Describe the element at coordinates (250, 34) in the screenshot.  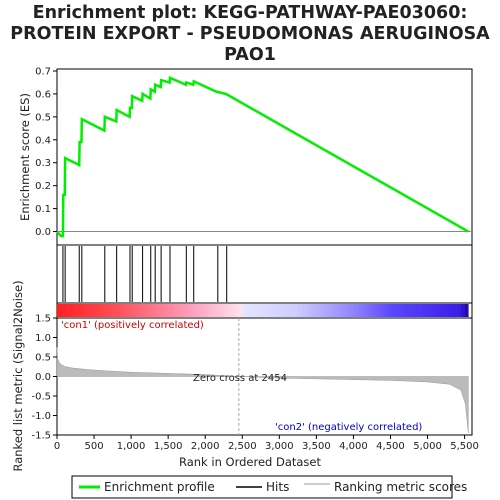
I see `chart-title-line-2: PROTEIN EXPORT - PSEUDOMONAS AERUGINOSA` at that location.